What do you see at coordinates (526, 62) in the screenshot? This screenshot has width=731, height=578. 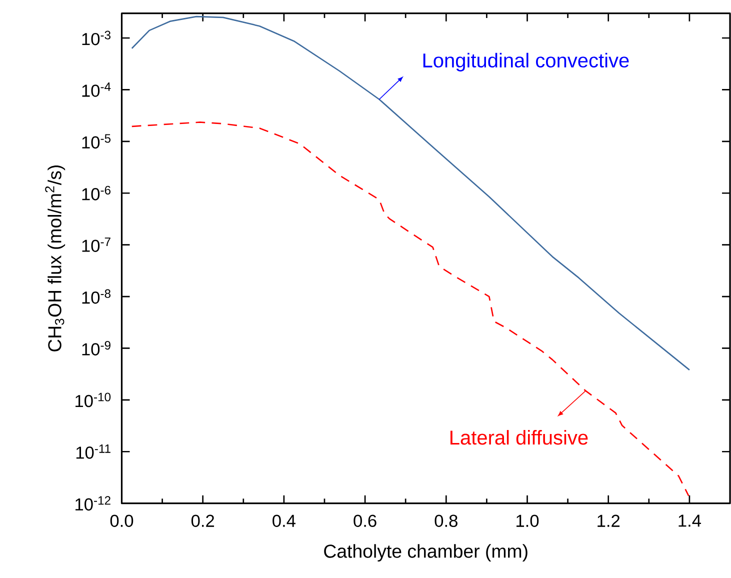 I see `annotation: Longitudinal convective` at bounding box center [526, 62].